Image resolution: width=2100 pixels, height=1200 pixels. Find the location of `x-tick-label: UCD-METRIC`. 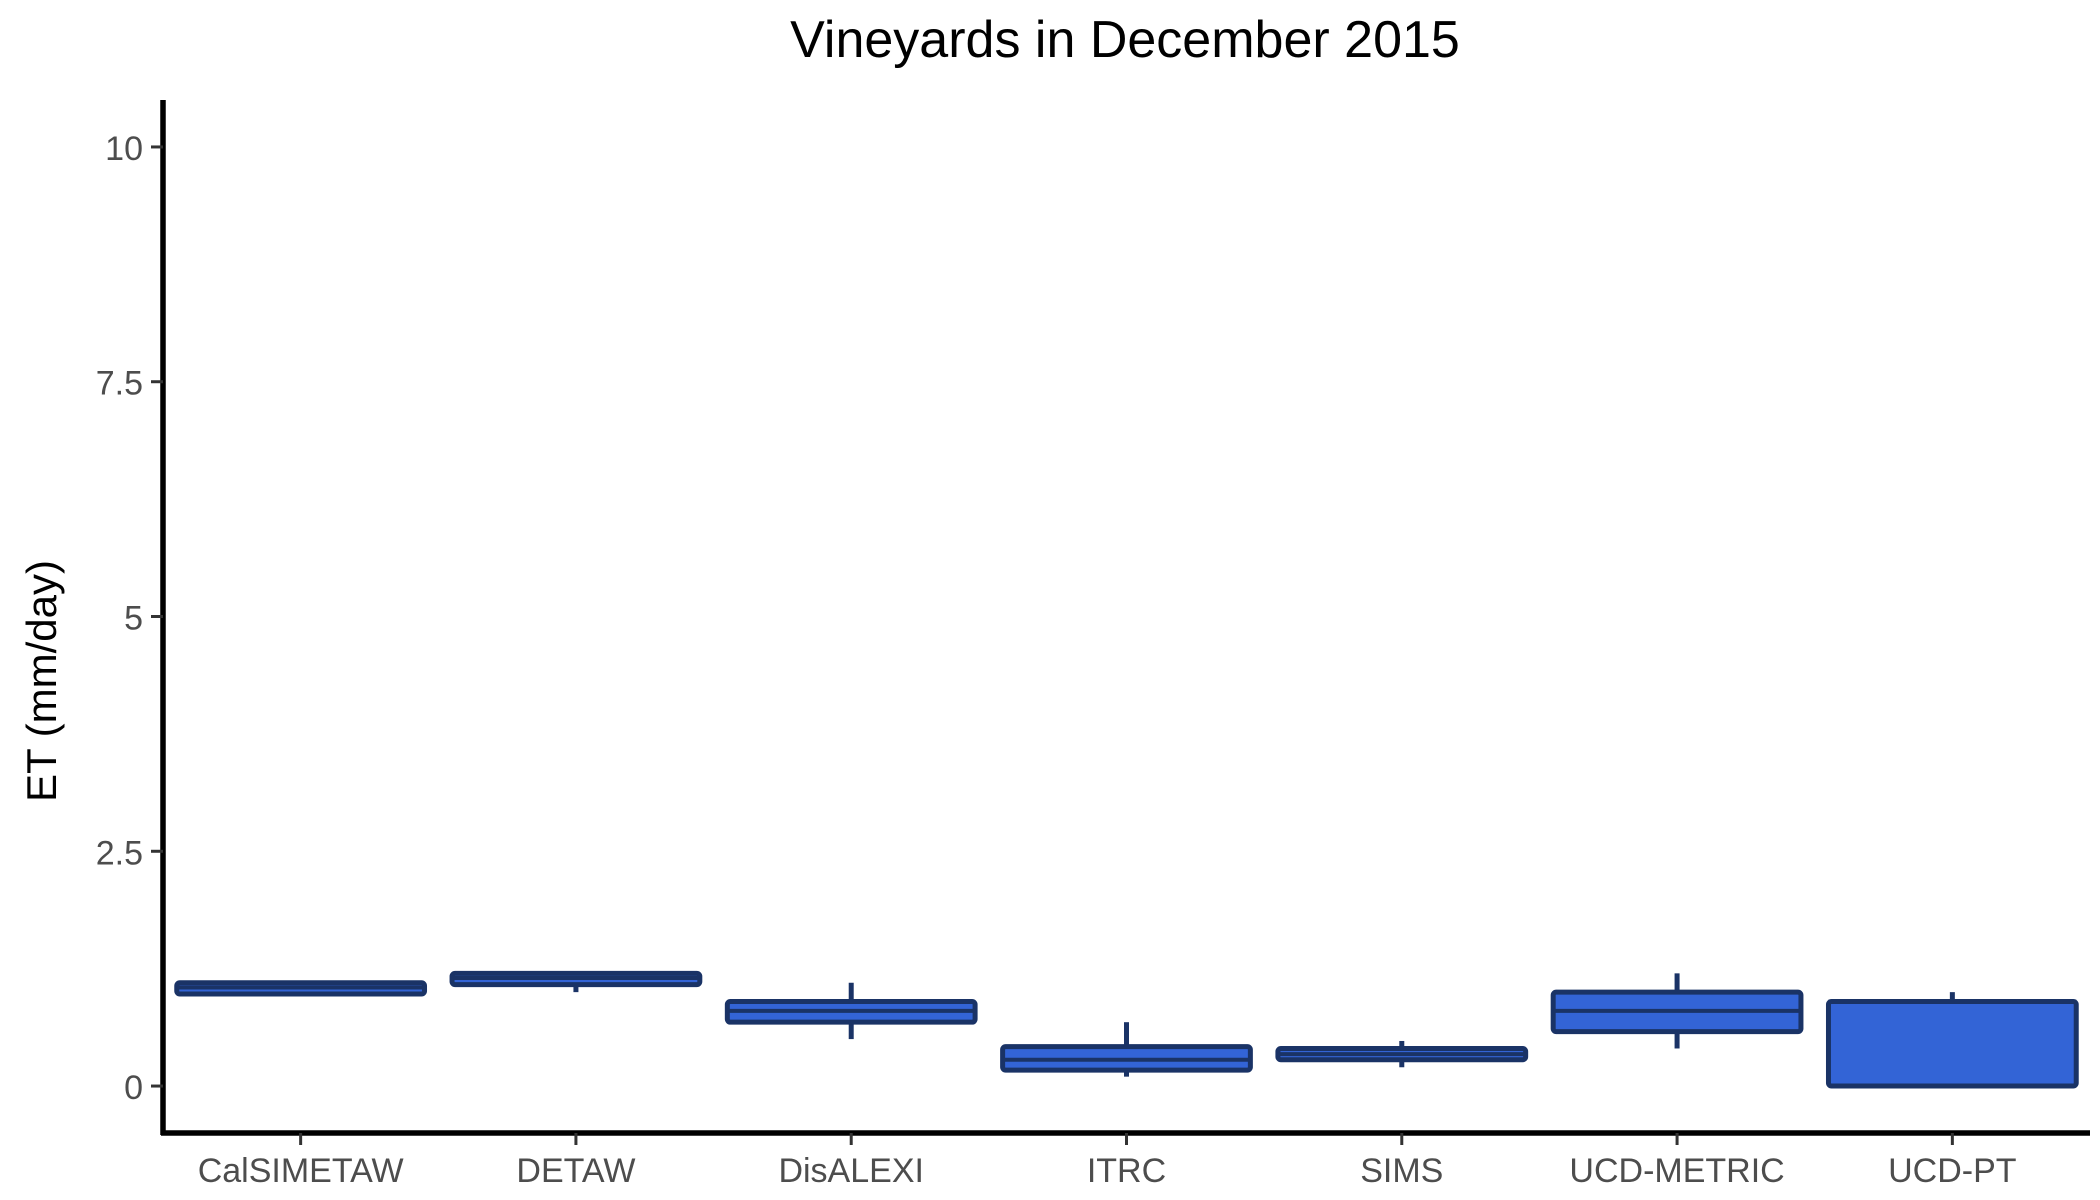

x-tick-label: UCD-METRIC is located at coordinates (1676, 1171).